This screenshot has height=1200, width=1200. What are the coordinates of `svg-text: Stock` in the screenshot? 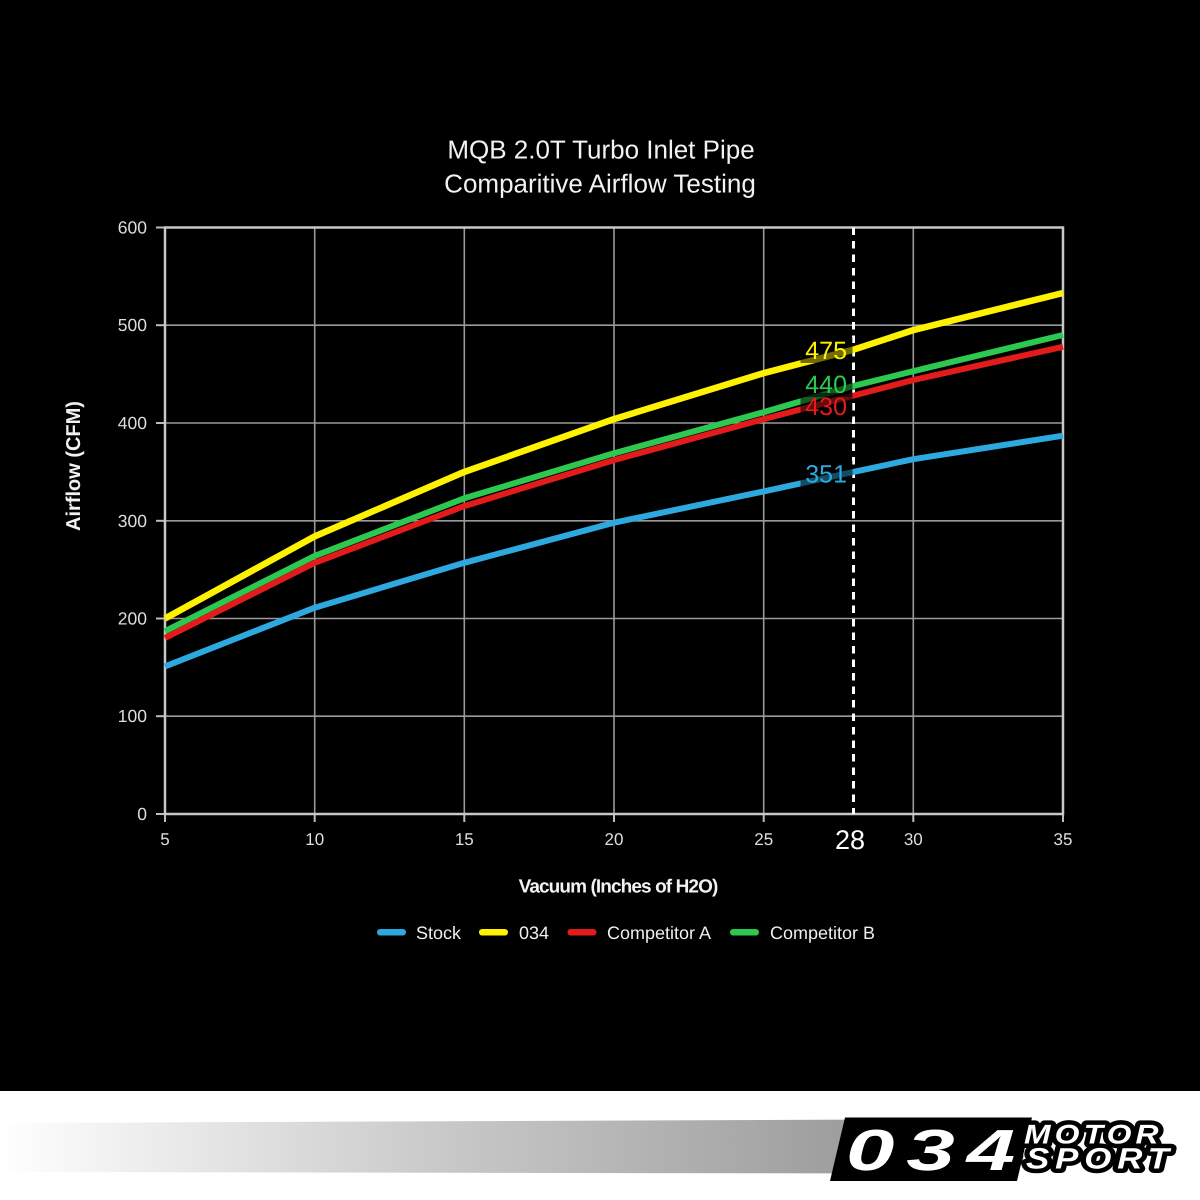 It's located at (439, 933).